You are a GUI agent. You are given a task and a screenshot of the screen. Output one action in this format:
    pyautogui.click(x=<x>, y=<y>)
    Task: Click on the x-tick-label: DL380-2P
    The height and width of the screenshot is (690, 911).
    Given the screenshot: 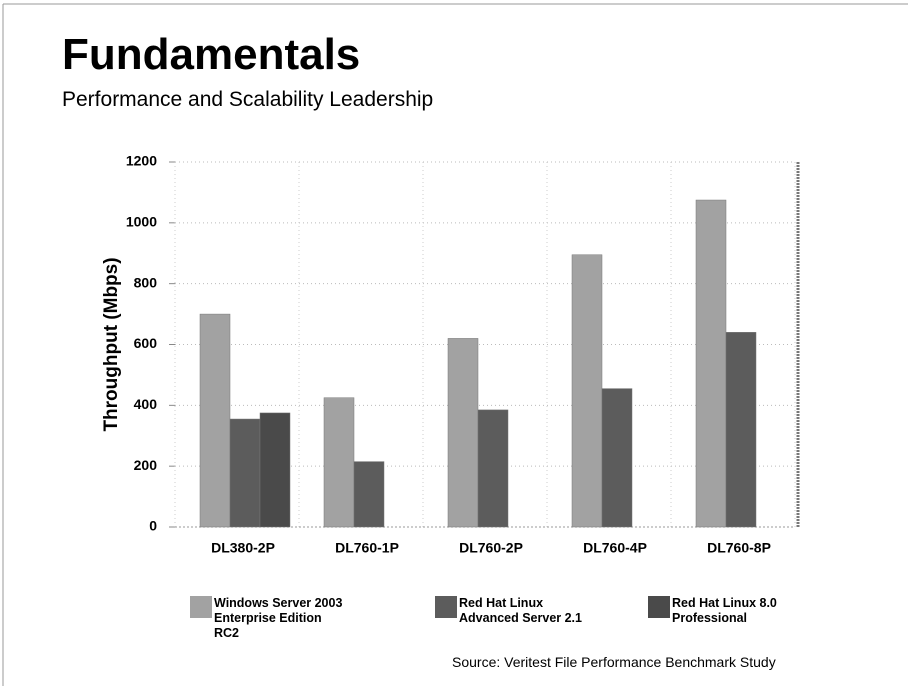 What is the action you would take?
    pyautogui.click(x=243, y=548)
    